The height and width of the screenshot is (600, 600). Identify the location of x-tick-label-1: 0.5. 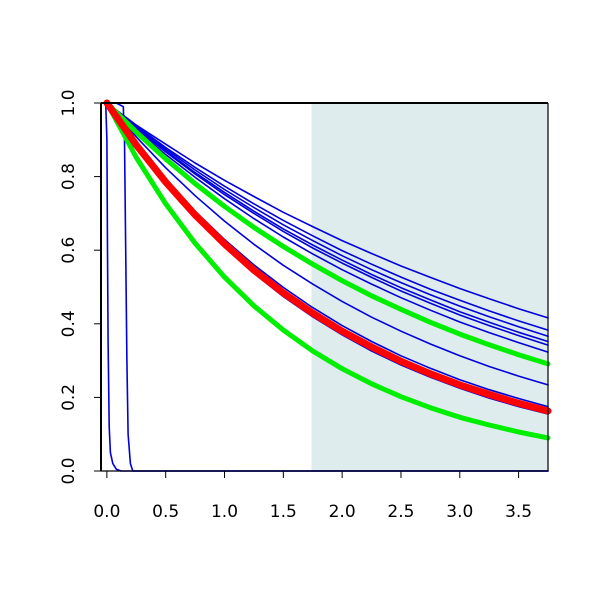
(165, 512).